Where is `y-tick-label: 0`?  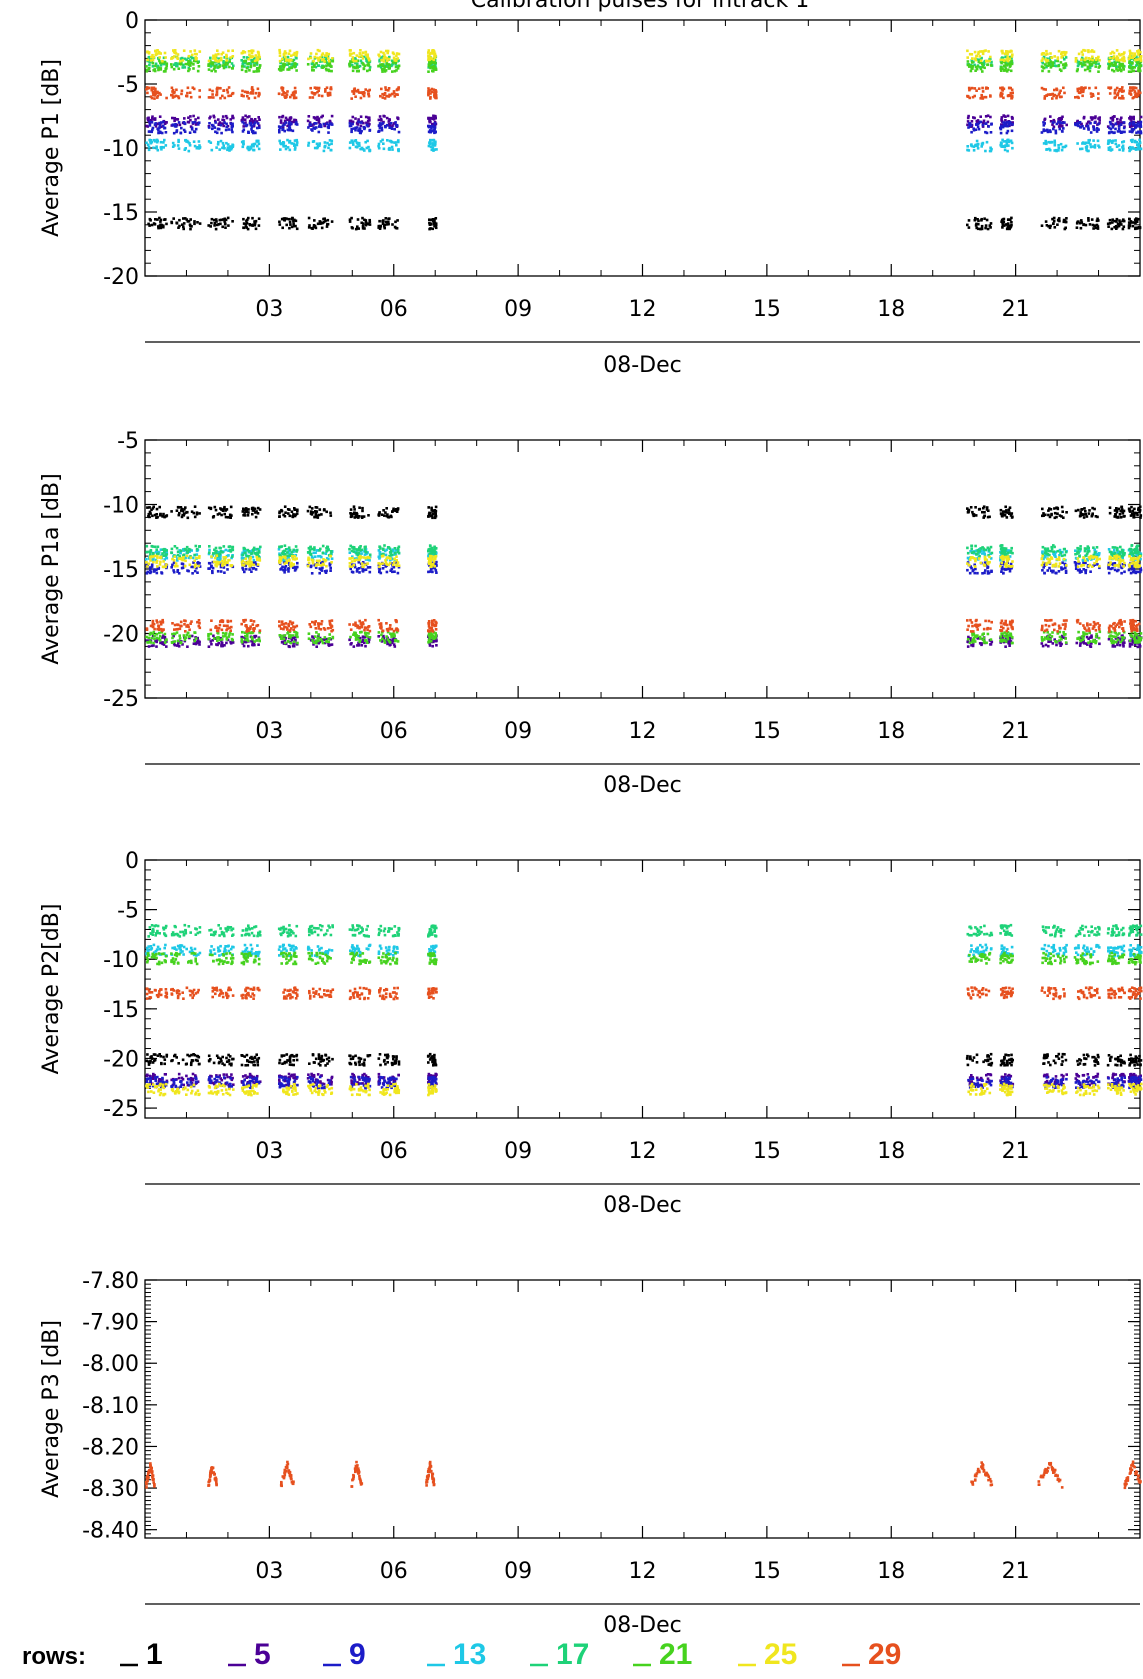 y-tick-label: 0 is located at coordinates (132, 21).